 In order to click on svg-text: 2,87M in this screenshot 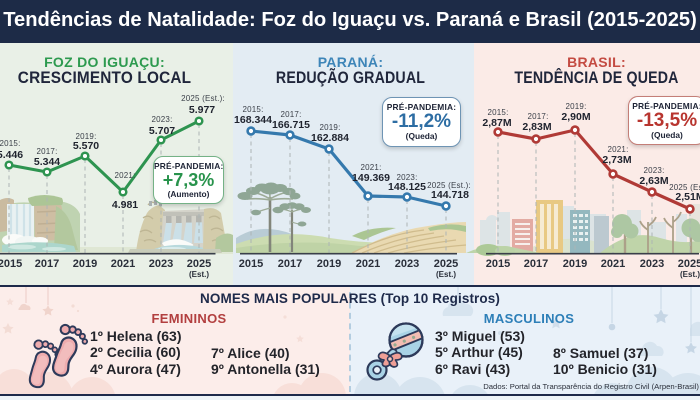, I will do `click(496, 123)`.